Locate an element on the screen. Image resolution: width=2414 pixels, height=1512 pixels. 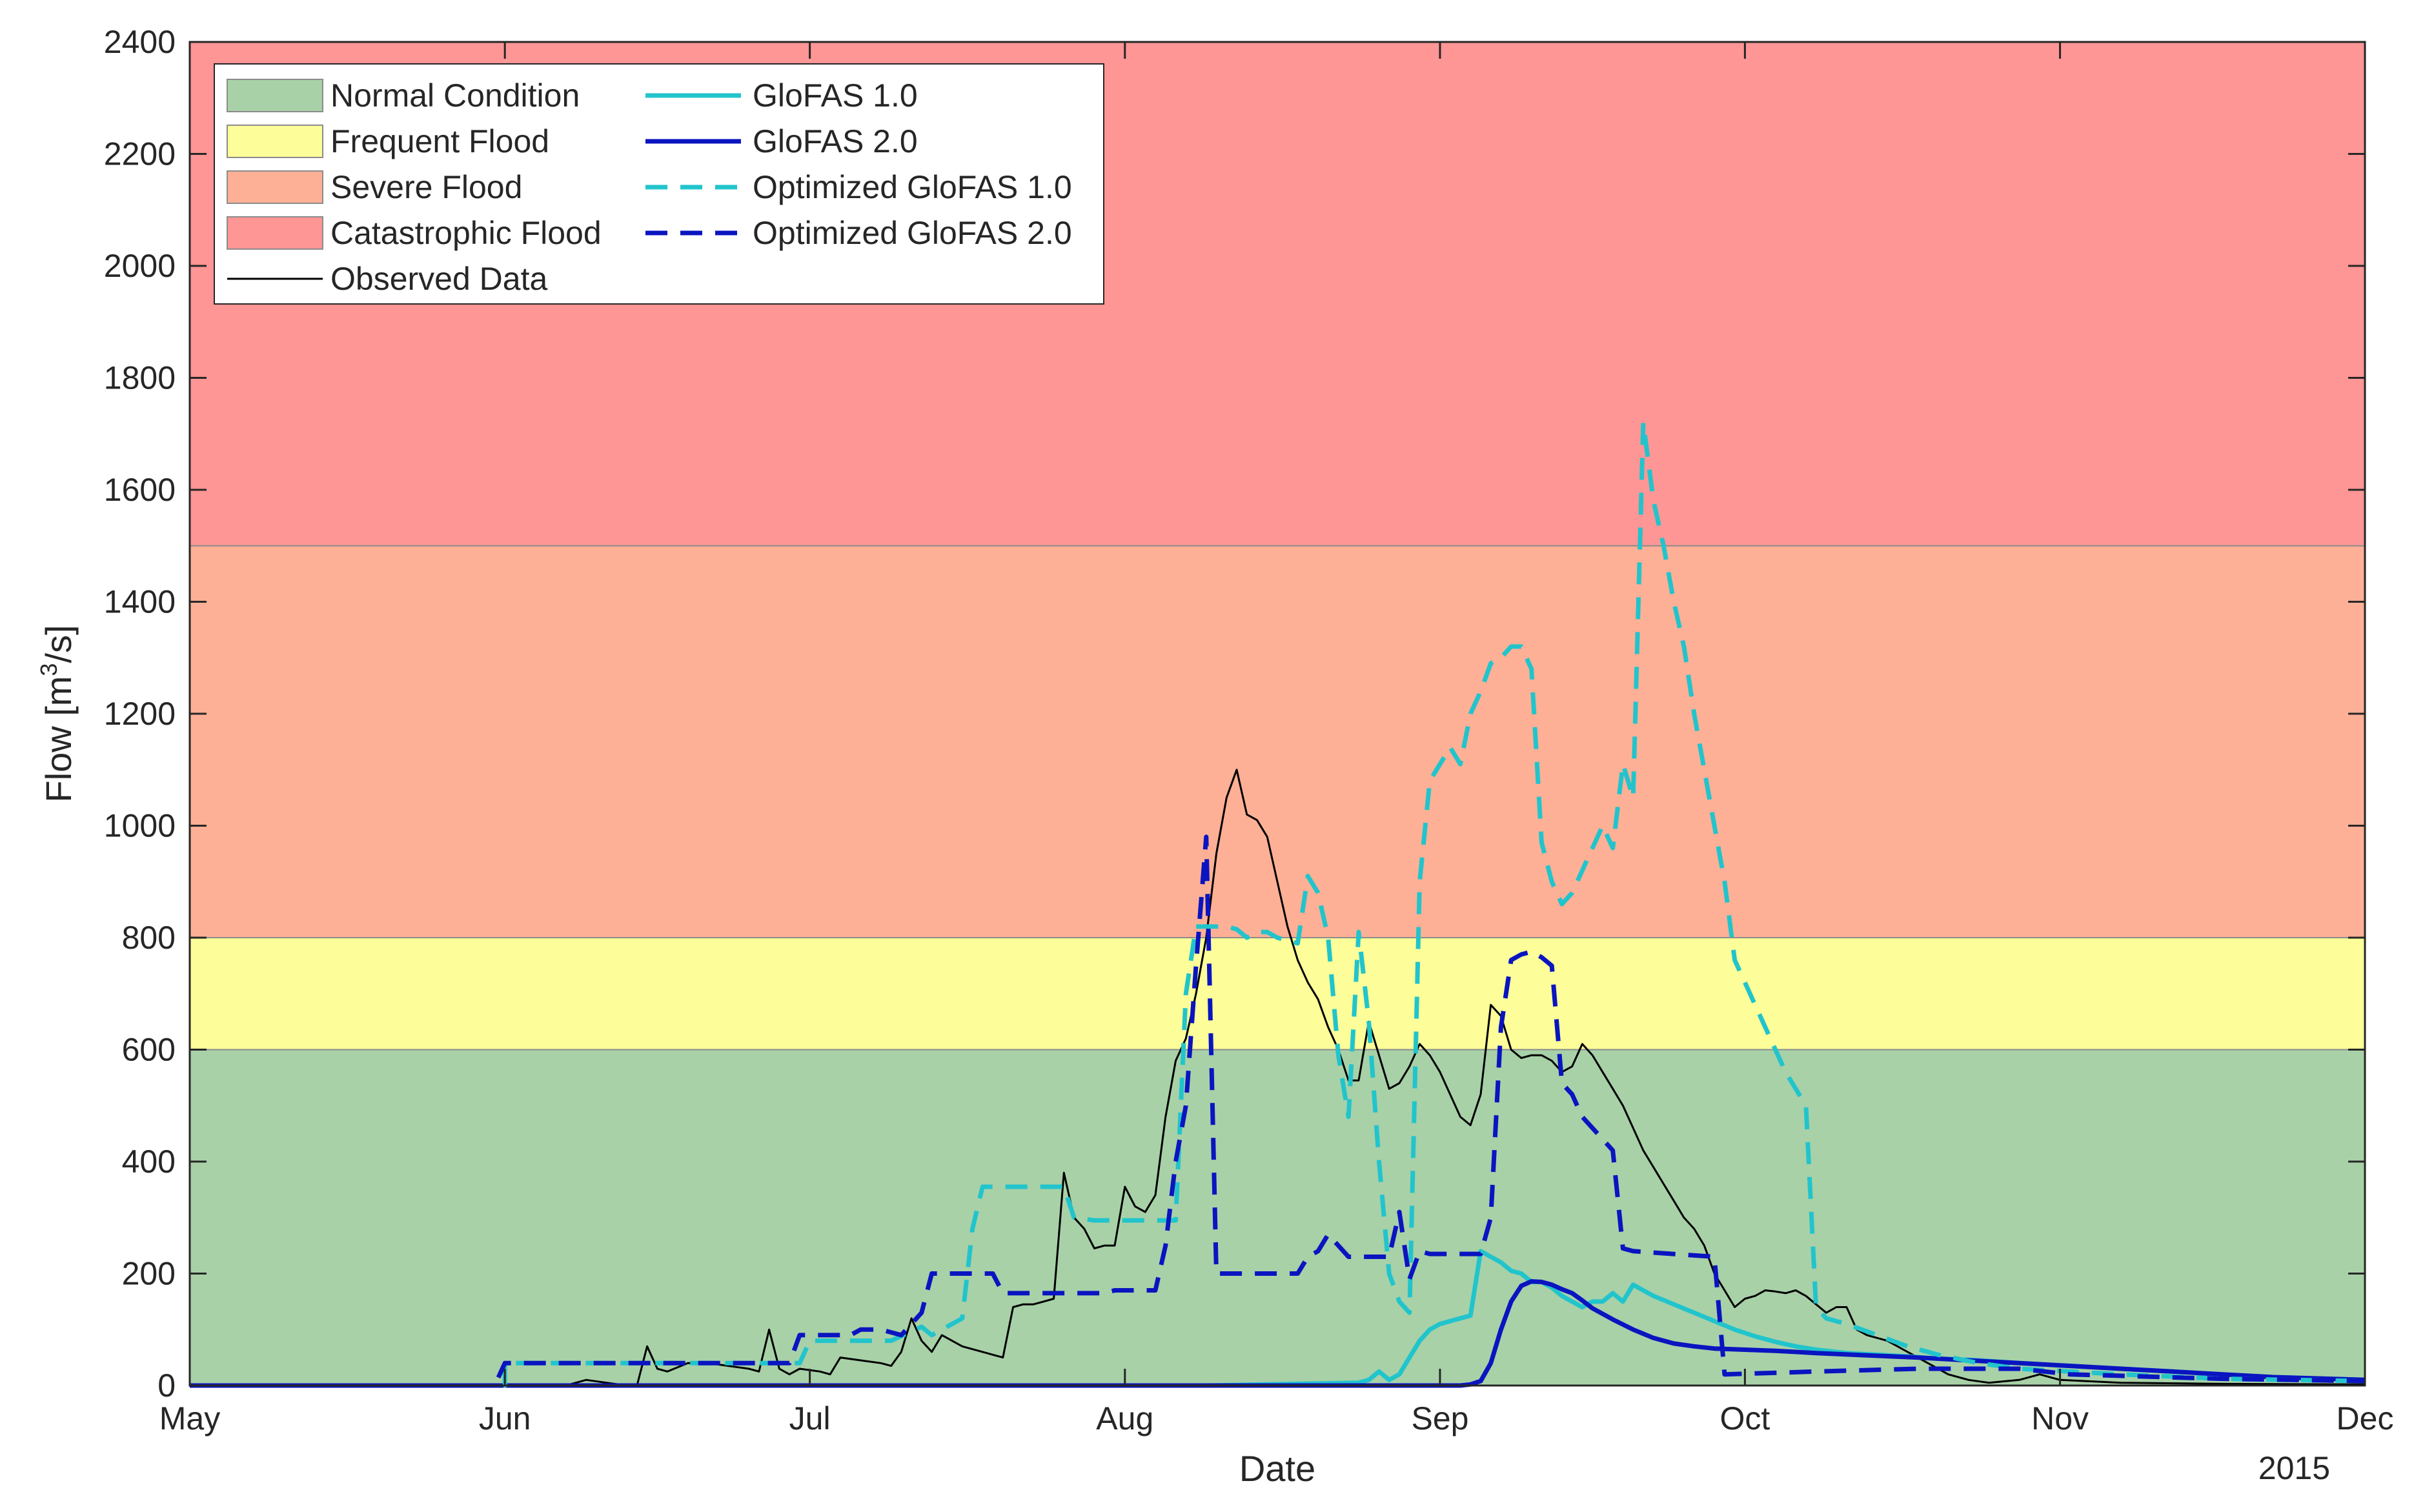
y-tick-label: 1600 is located at coordinates (140, 490).